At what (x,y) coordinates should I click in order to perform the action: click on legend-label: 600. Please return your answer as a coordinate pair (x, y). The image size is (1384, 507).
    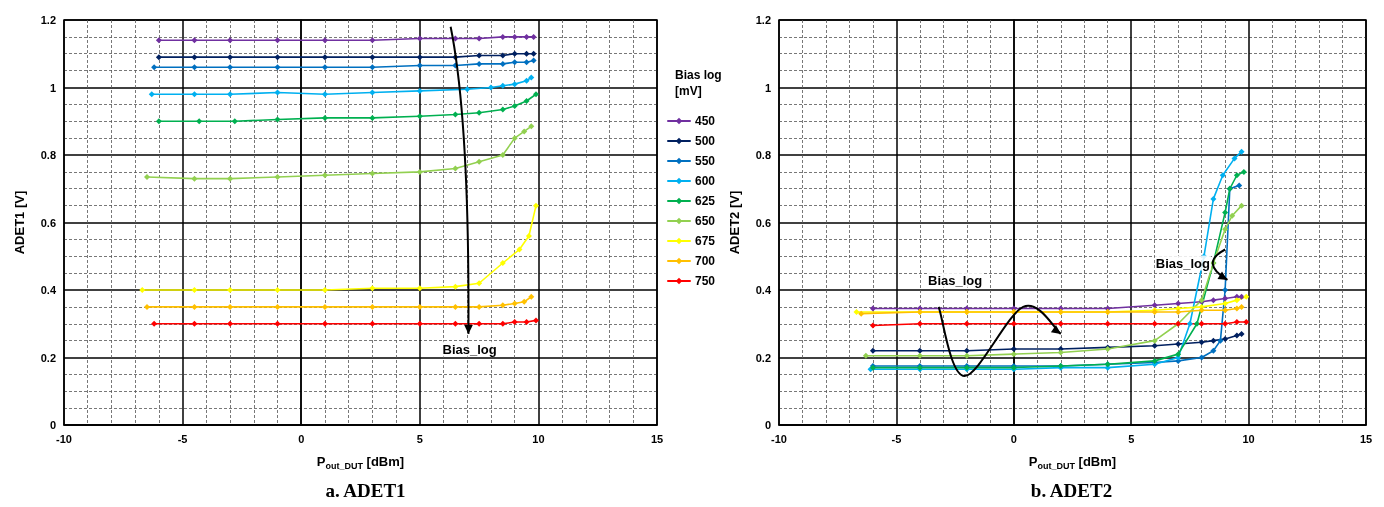
    Looking at the image, I should click on (705, 181).